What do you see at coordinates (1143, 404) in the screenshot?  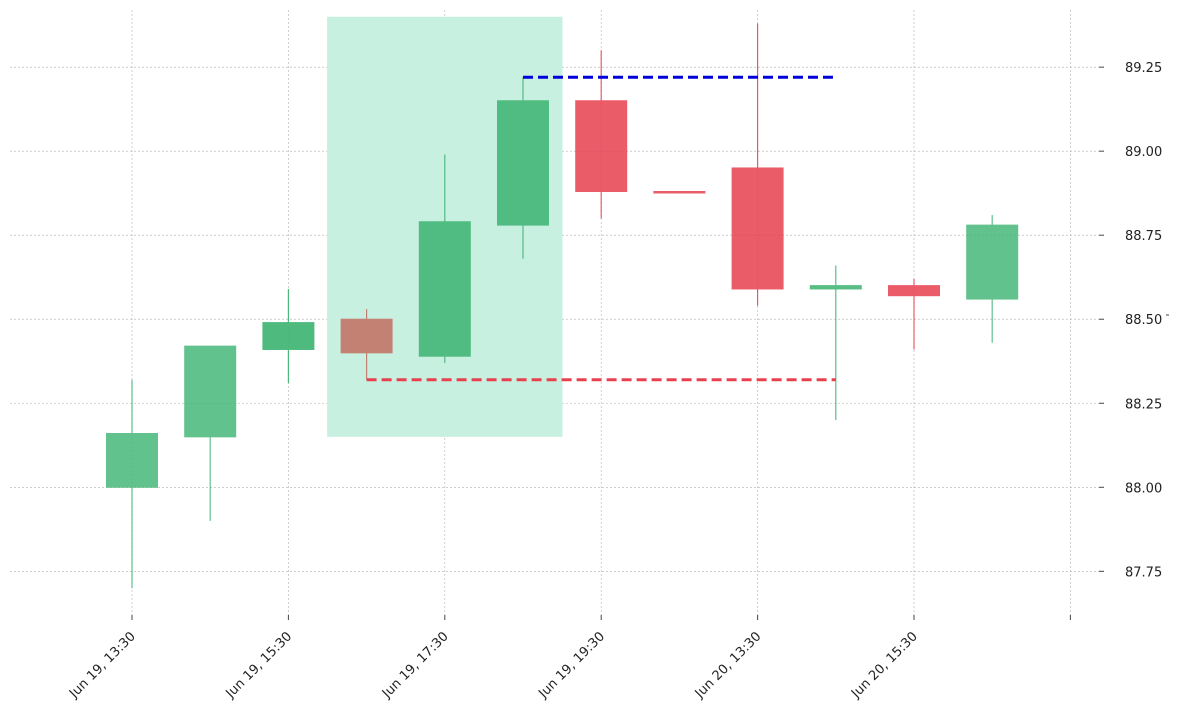 I see `y-tick-label: 88.25` at bounding box center [1143, 404].